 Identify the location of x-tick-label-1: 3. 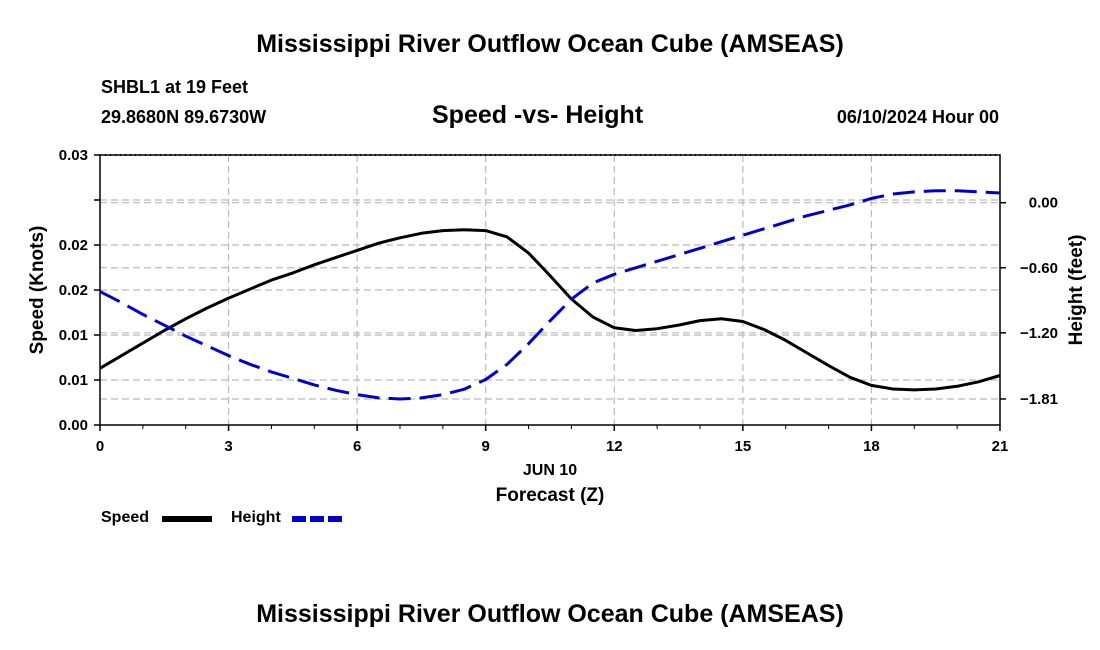
(228, 446).